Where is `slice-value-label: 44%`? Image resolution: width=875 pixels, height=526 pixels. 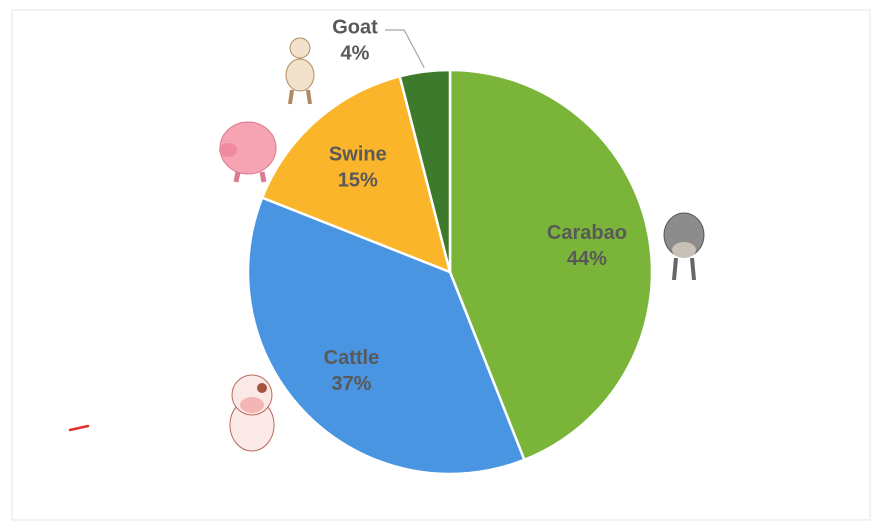
slice-value-label: 44% is located at coordinates (587, 259).